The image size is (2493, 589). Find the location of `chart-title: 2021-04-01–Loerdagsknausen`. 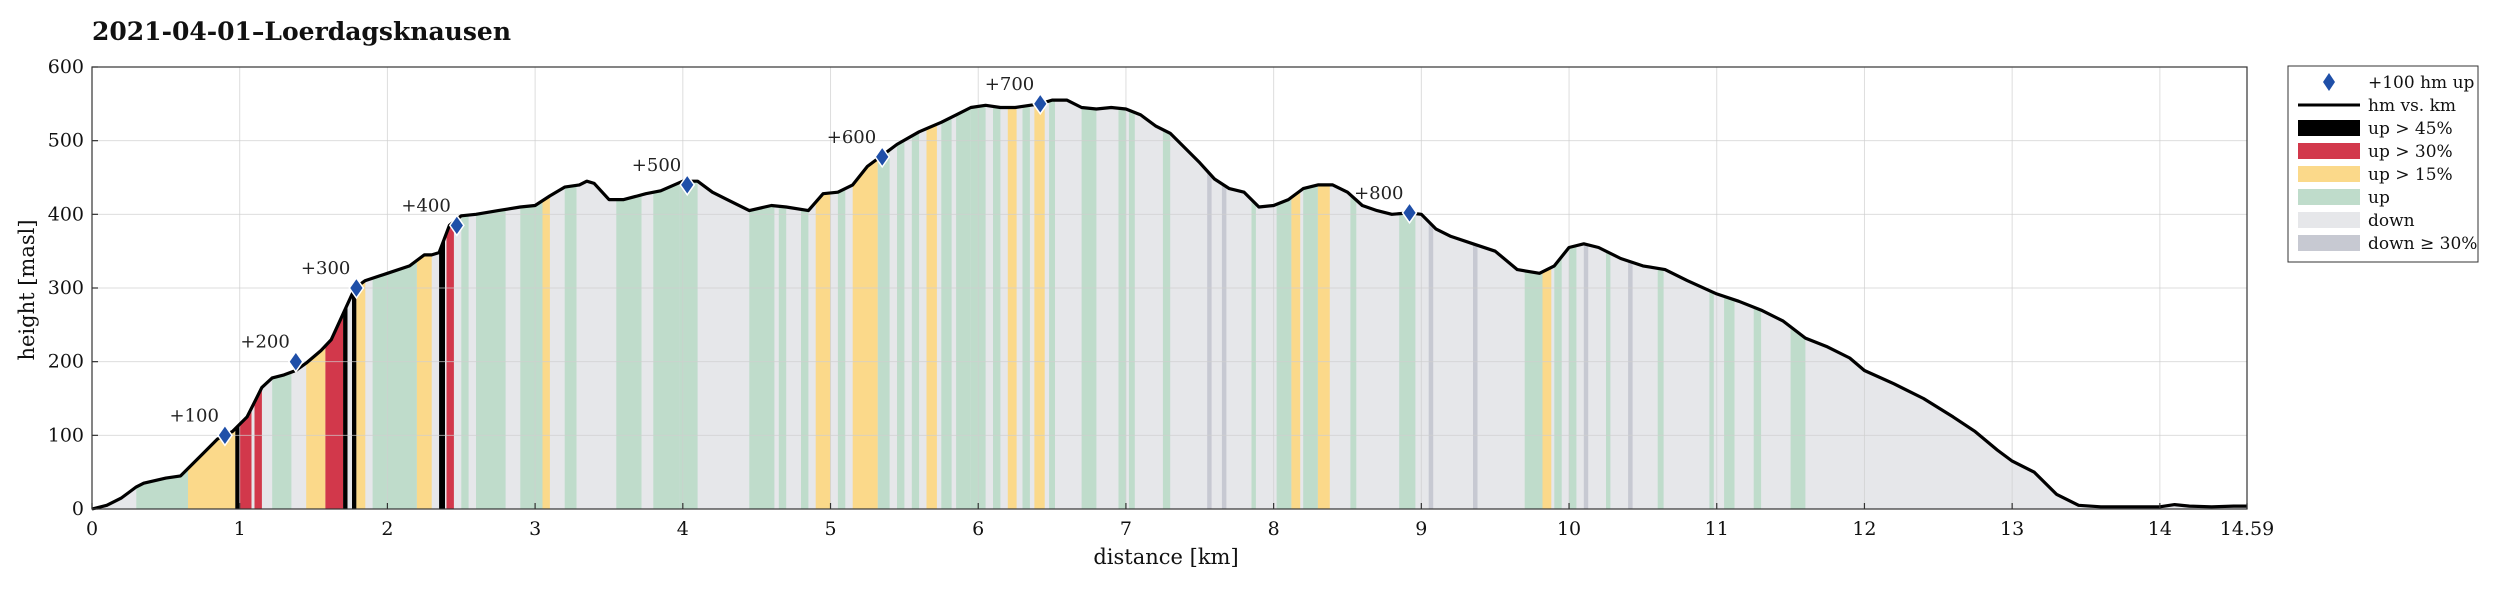

chart-title: 2021-04-01–Loerdagsknausen is located at coordinates (301, 31).